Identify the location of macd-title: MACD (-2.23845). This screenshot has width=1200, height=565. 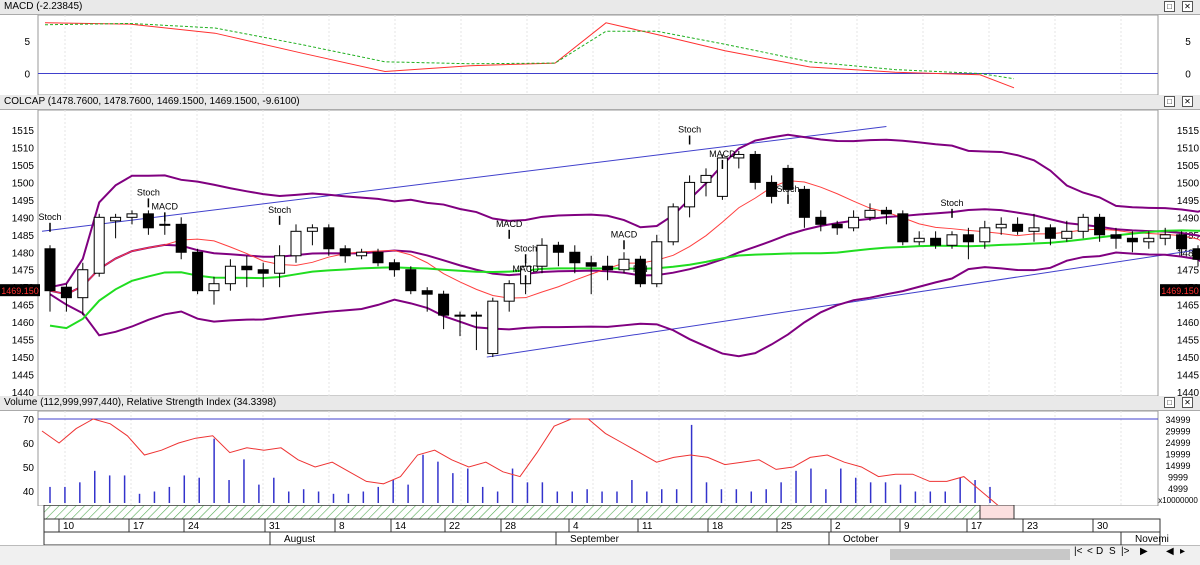
(43, 6).